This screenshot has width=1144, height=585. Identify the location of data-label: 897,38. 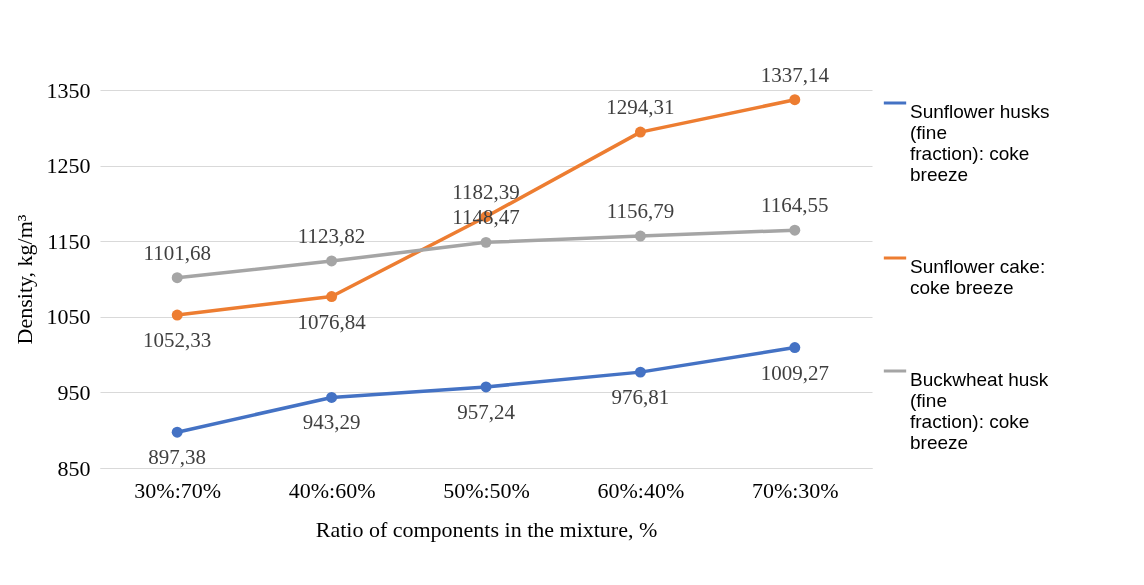
(177, 457).